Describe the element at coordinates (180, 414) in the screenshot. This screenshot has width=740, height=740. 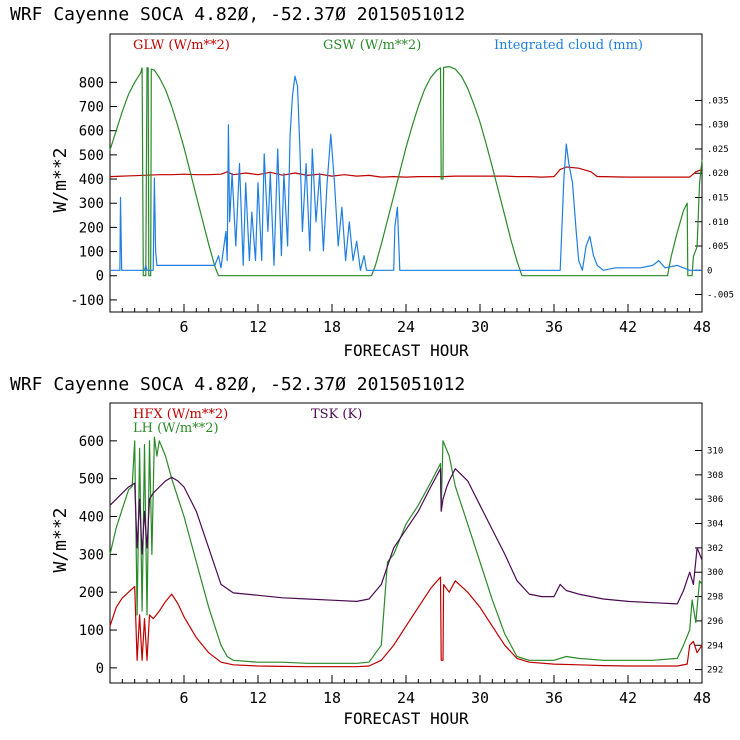
I see `legend-bottom-hfx: HFX (W/m**2)` at that location.